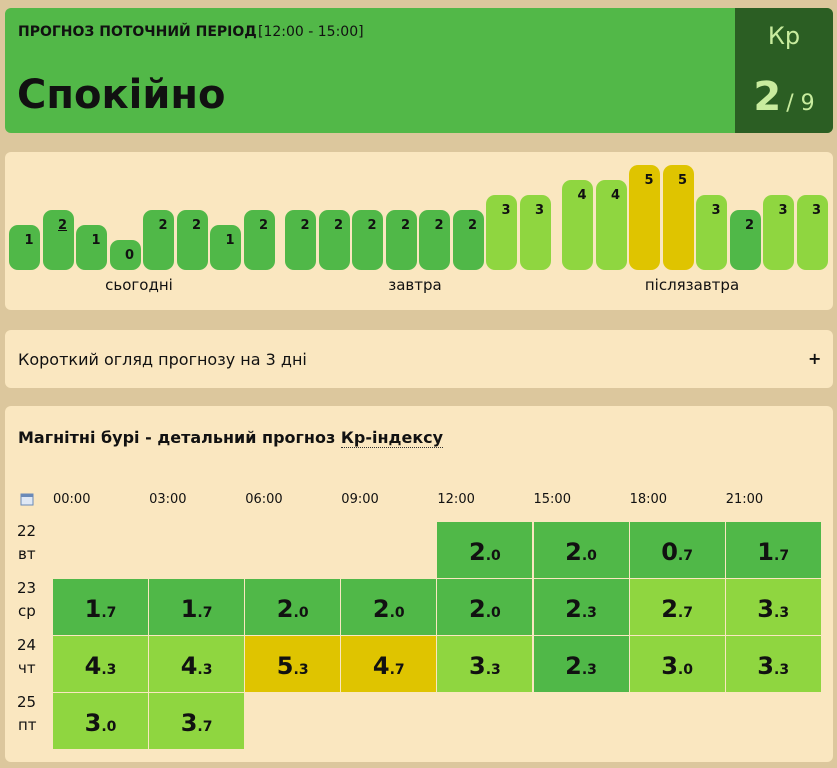  What do you see at coordinates (27, 702) in the screenshot?
I see `day: 25` at bounding box center [27, 702].